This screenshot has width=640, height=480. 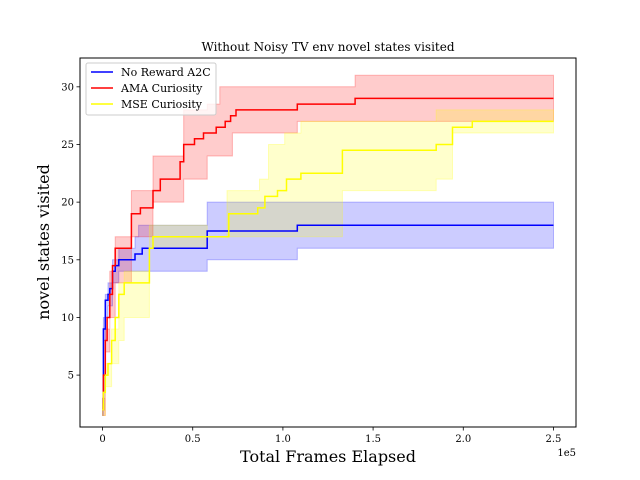 I want to click on legend-box, so click(x=151, y=89).